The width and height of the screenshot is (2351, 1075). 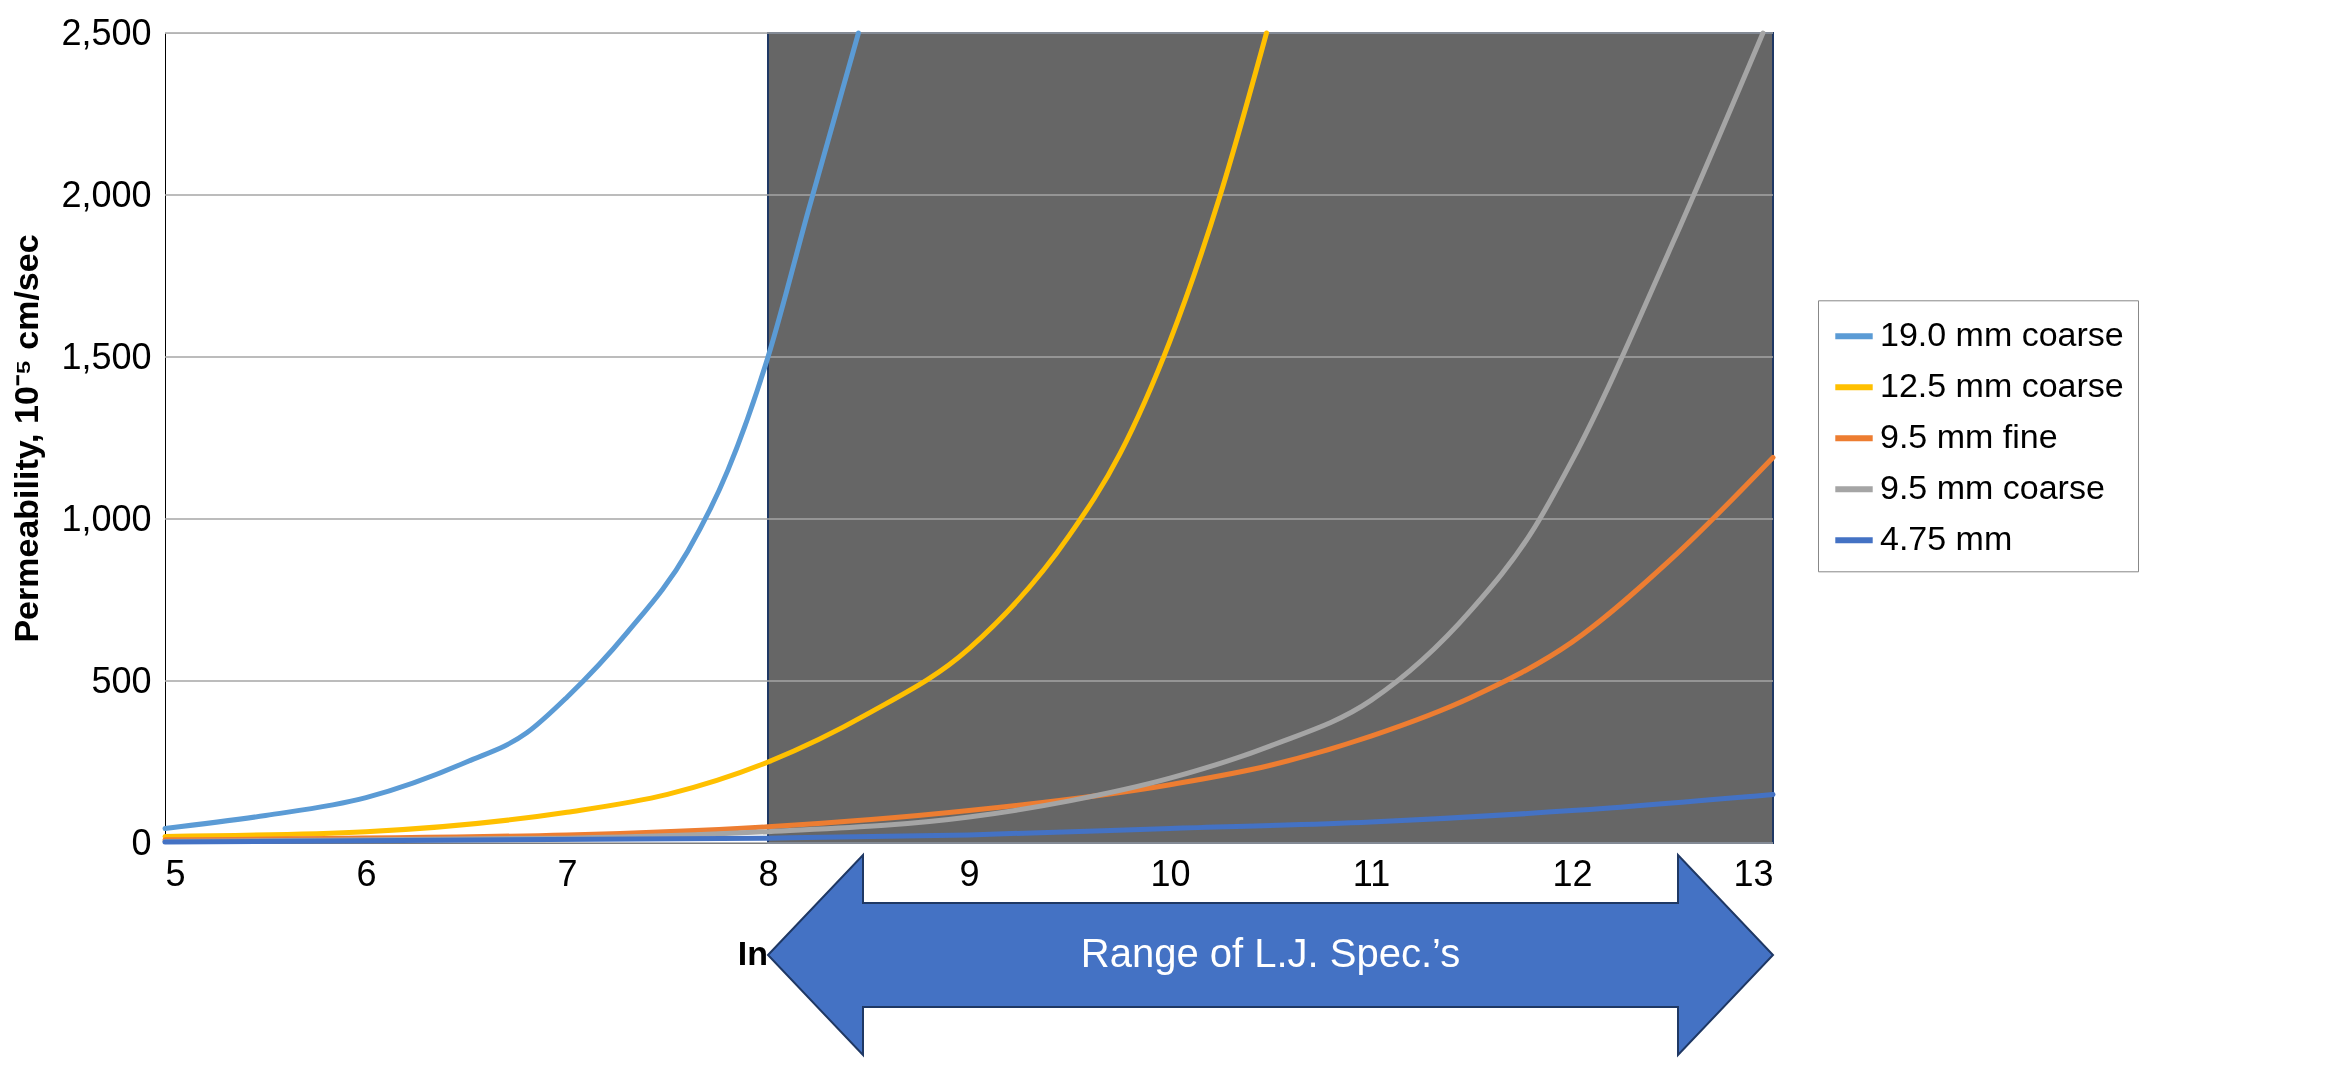 I want to click on y-tick-label: 1,000, so click(x=106, y=518).